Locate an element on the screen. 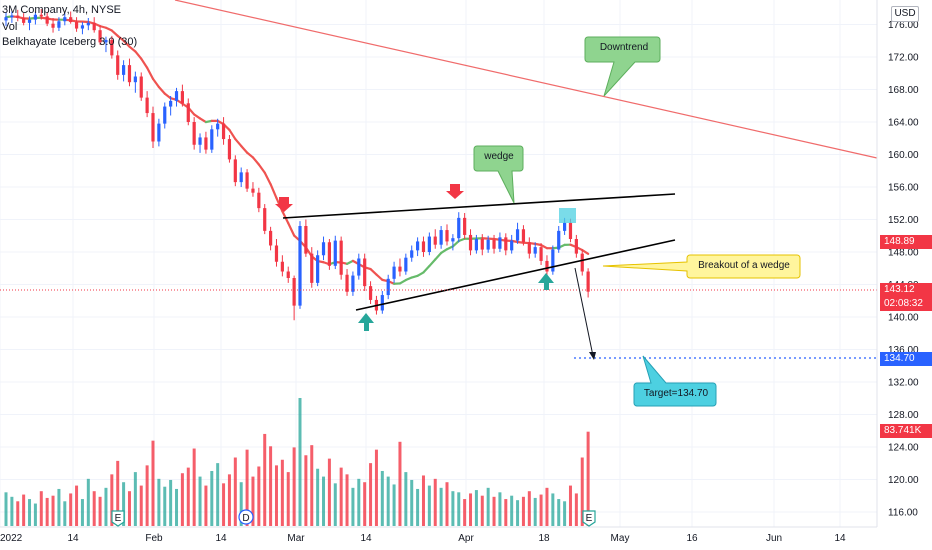  price-tick-label: 156.00 is located at coordinates (903, 188).